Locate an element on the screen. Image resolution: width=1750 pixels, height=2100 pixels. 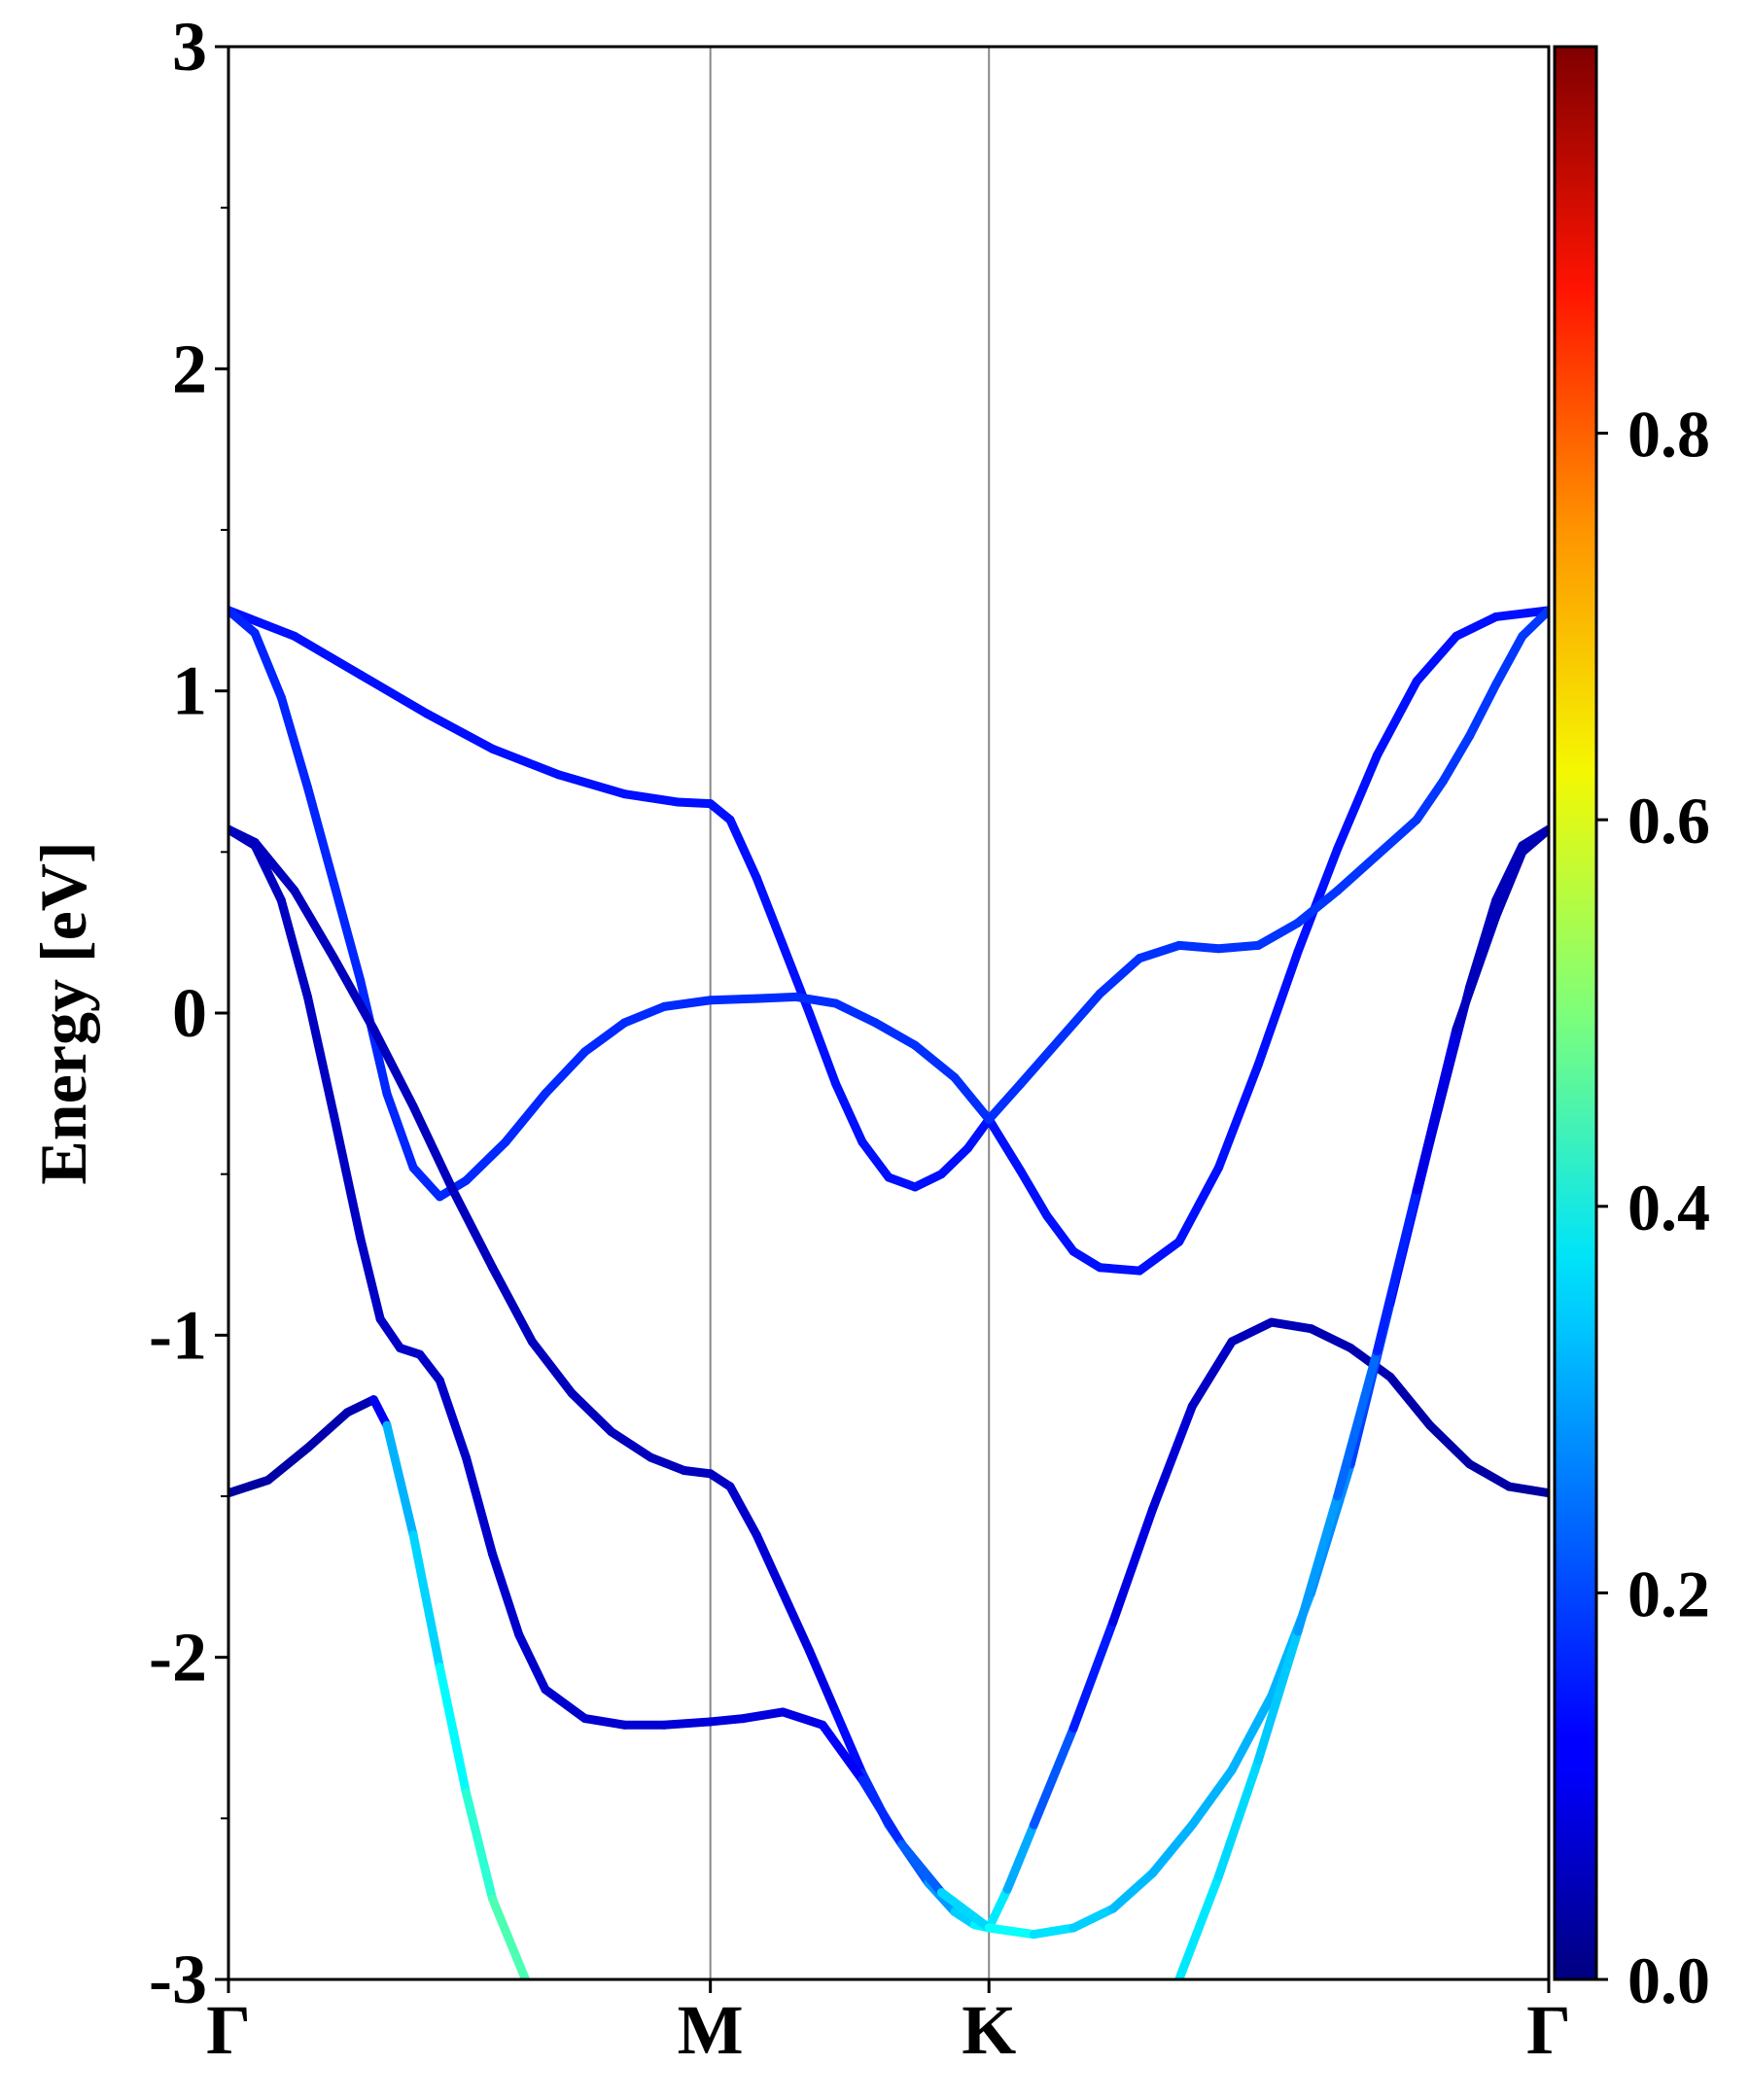
colorbar-tick-label: 0.8 is located at coordinates (1669, 435).